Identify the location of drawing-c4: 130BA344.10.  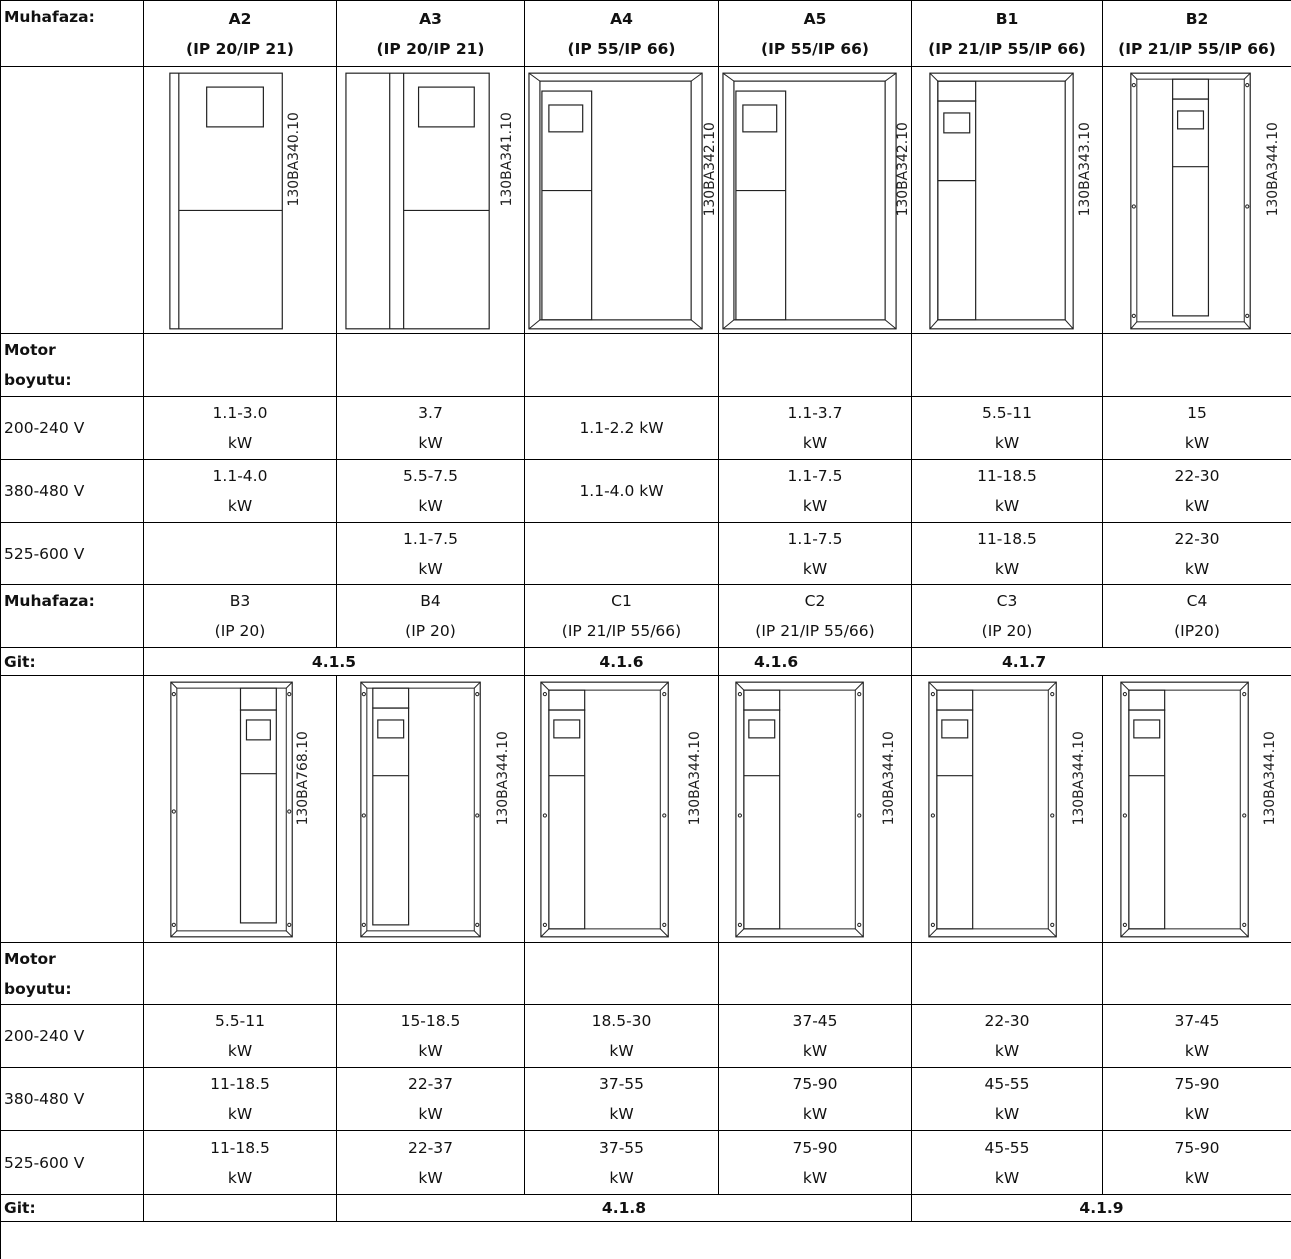
(1197, 809).